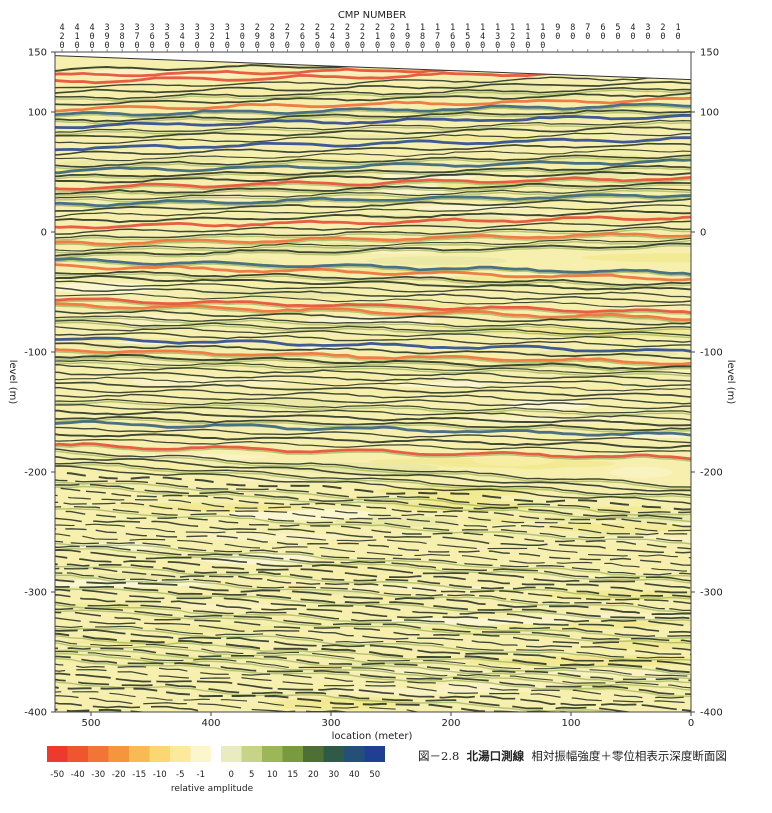 The height and width of the screenshot is (813, 772). What do you see at coordinates (709, 53) in the screenshot?
I see `y-tick-label: 150` at bounding box center [709, 53].